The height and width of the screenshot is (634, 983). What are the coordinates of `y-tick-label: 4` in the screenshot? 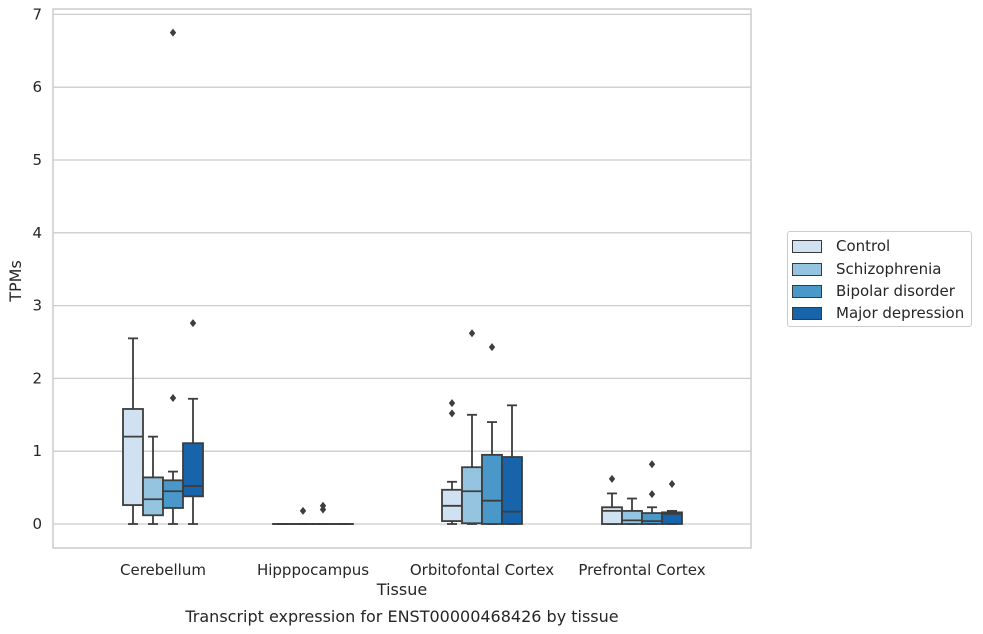 It's located at (37, 233).